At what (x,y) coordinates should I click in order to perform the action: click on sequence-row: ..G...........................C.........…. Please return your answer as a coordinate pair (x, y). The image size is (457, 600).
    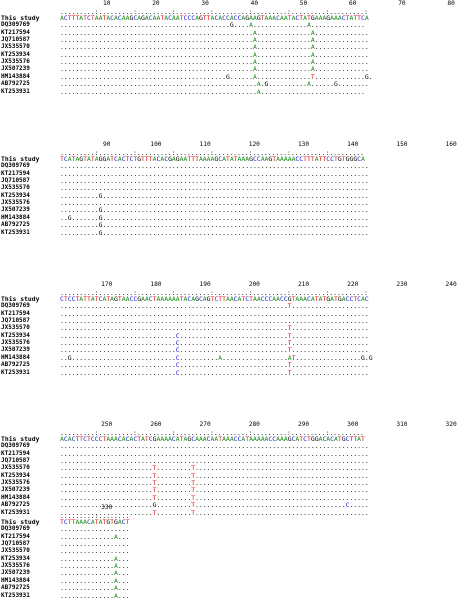
    Looking at the image, I should click on (216, 357).